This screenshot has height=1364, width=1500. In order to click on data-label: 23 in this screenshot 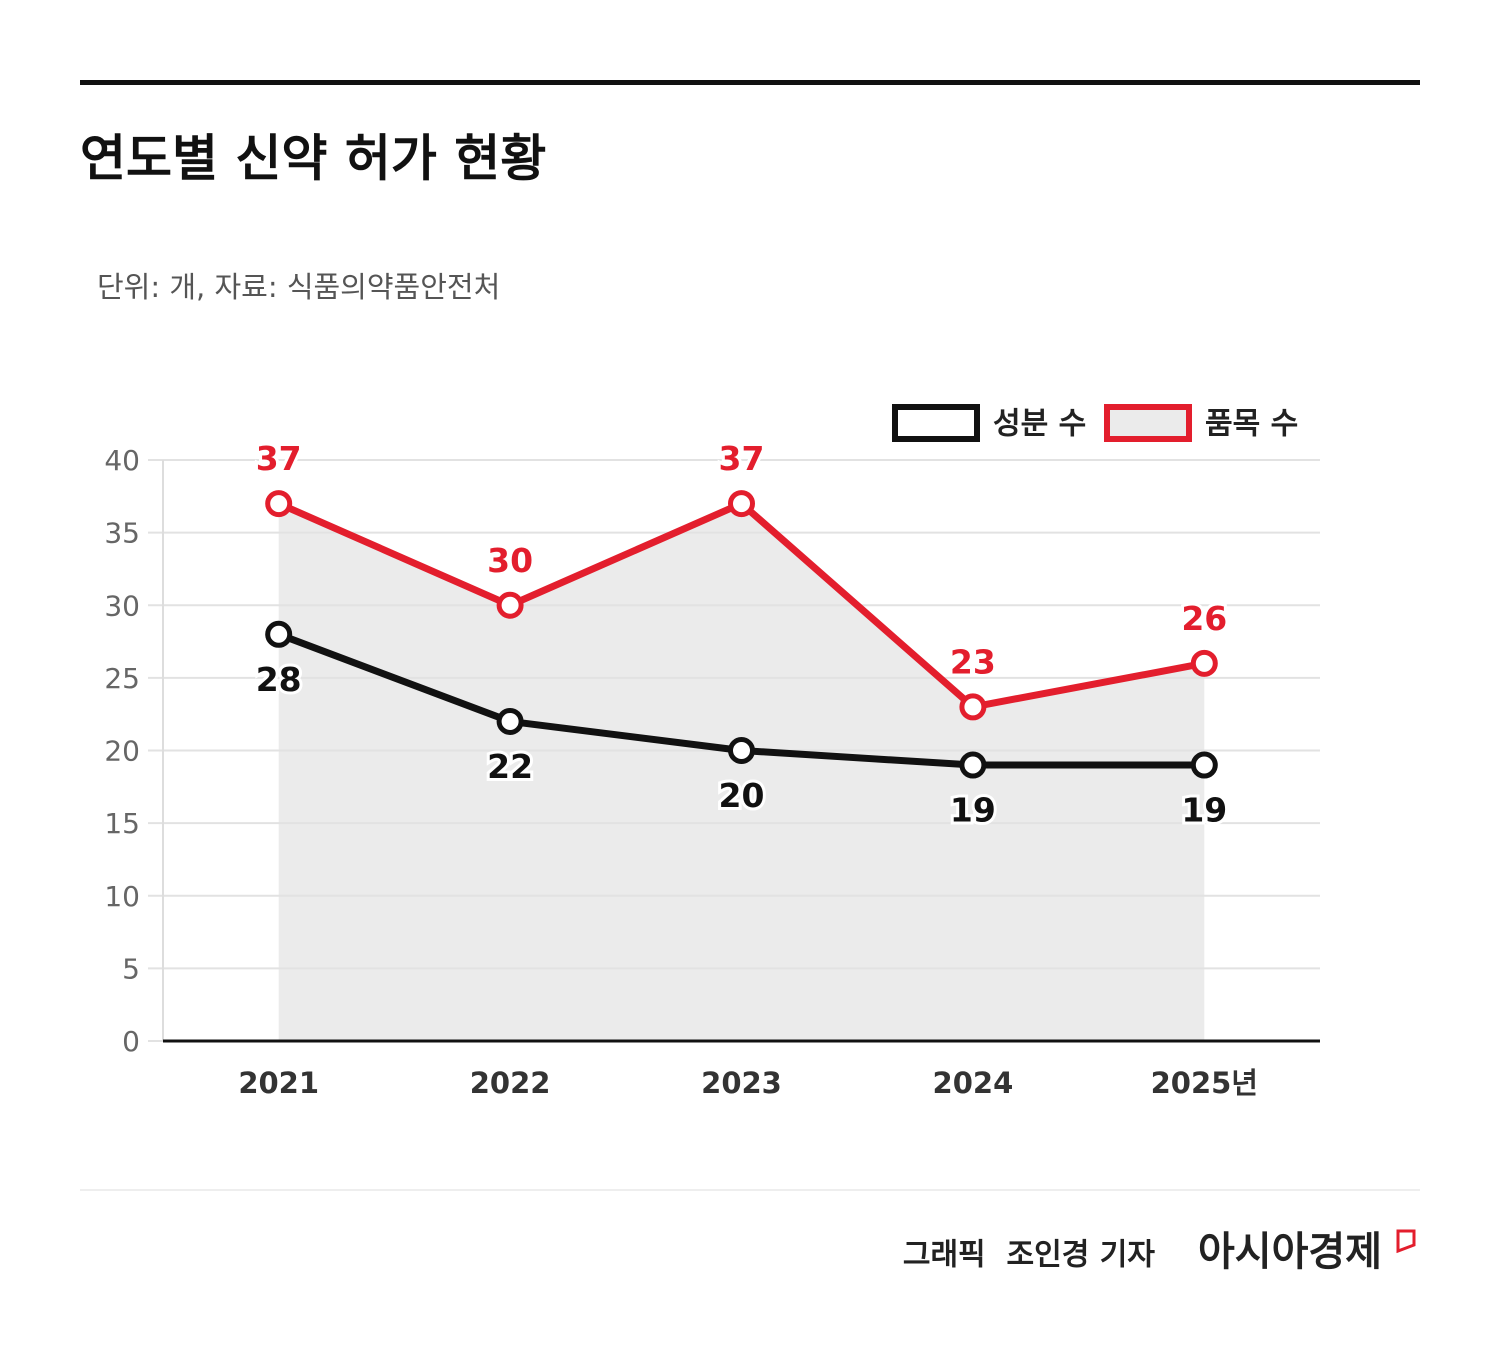, I will do `click(973, 661)`.